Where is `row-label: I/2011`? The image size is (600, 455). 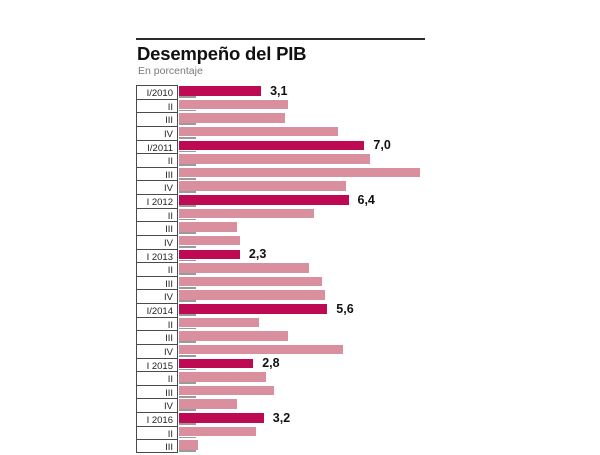
row-label: I/2011 is located at coordinates (157, 146).